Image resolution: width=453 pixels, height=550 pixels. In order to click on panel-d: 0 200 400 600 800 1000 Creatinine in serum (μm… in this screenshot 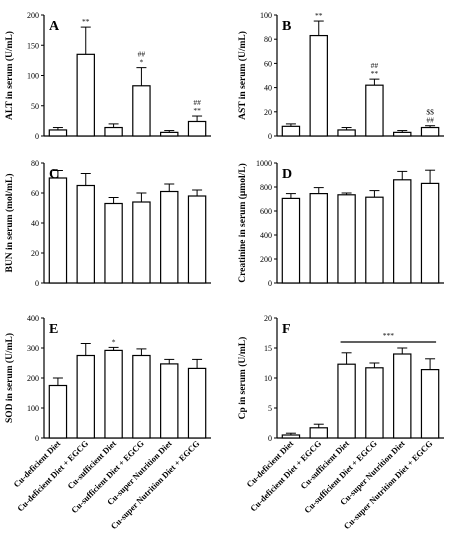, I will do `click(340, 223)`.